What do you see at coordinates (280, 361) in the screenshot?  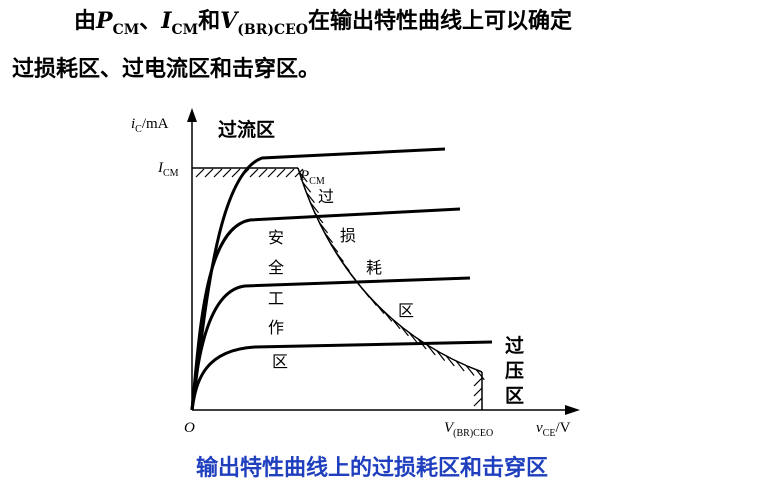 I see `safe-char: 区` at bounding box center [280, 361].